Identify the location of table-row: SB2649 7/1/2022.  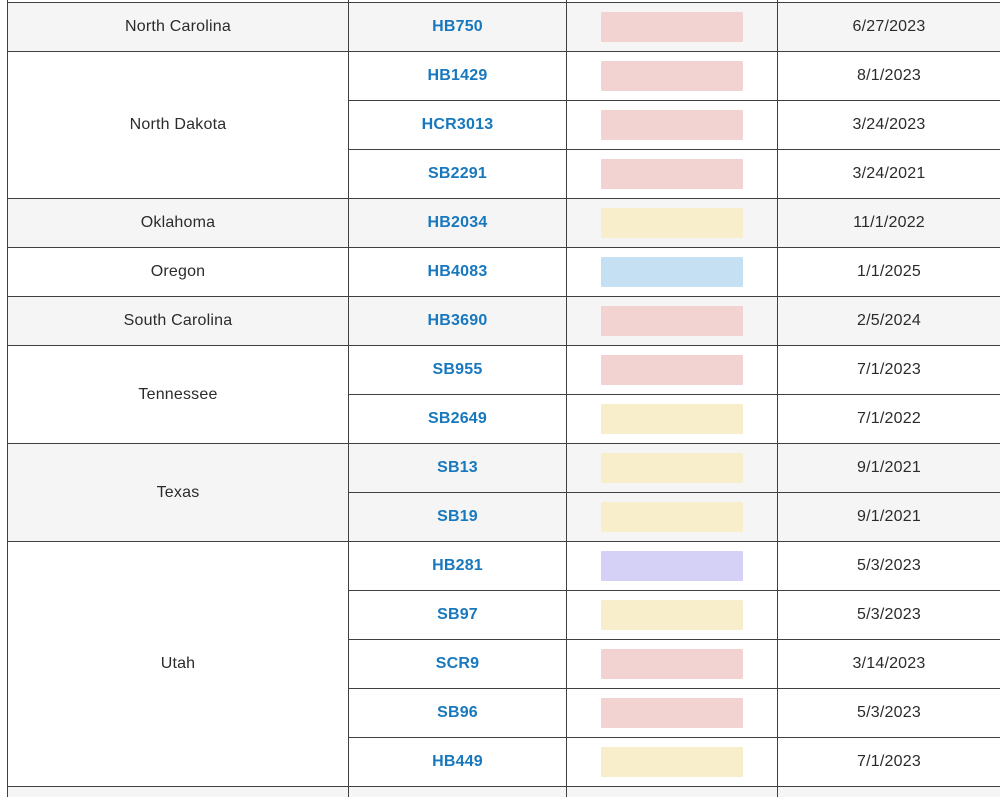
(504, 419).